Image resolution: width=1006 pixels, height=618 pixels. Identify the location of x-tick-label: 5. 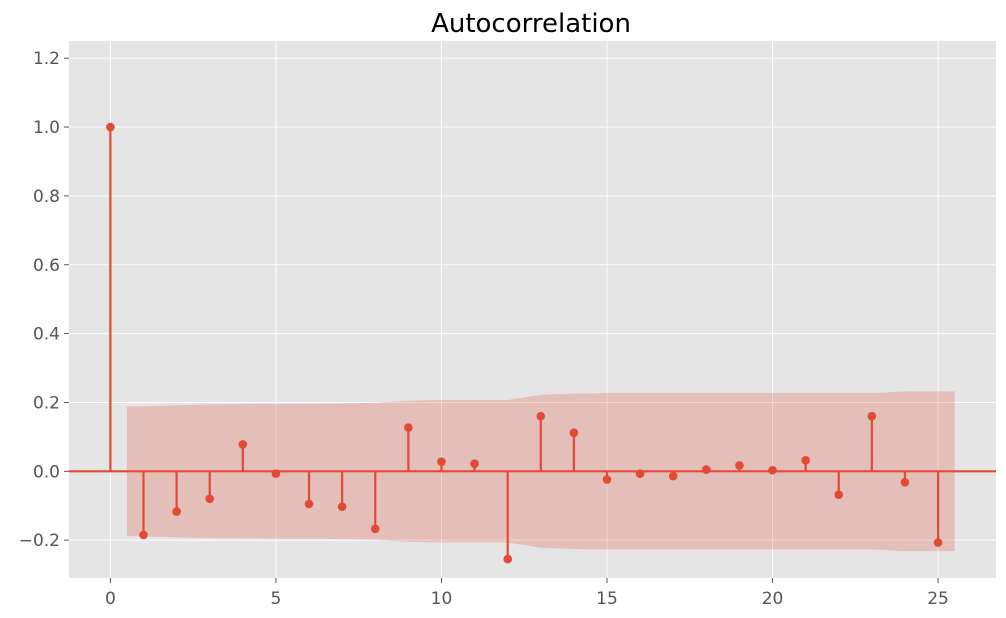
(276, 599).